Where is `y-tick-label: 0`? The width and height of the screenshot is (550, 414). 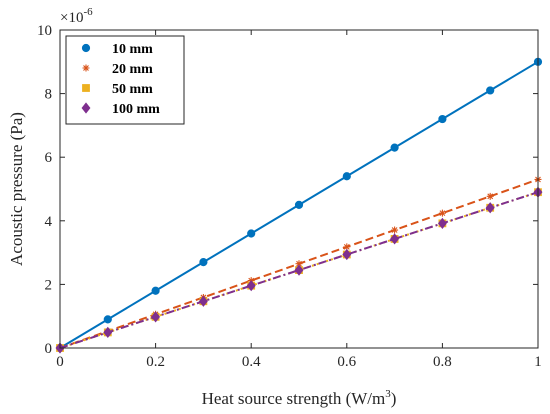 y-tick-label: 0 is located at coordinates (49, 349).